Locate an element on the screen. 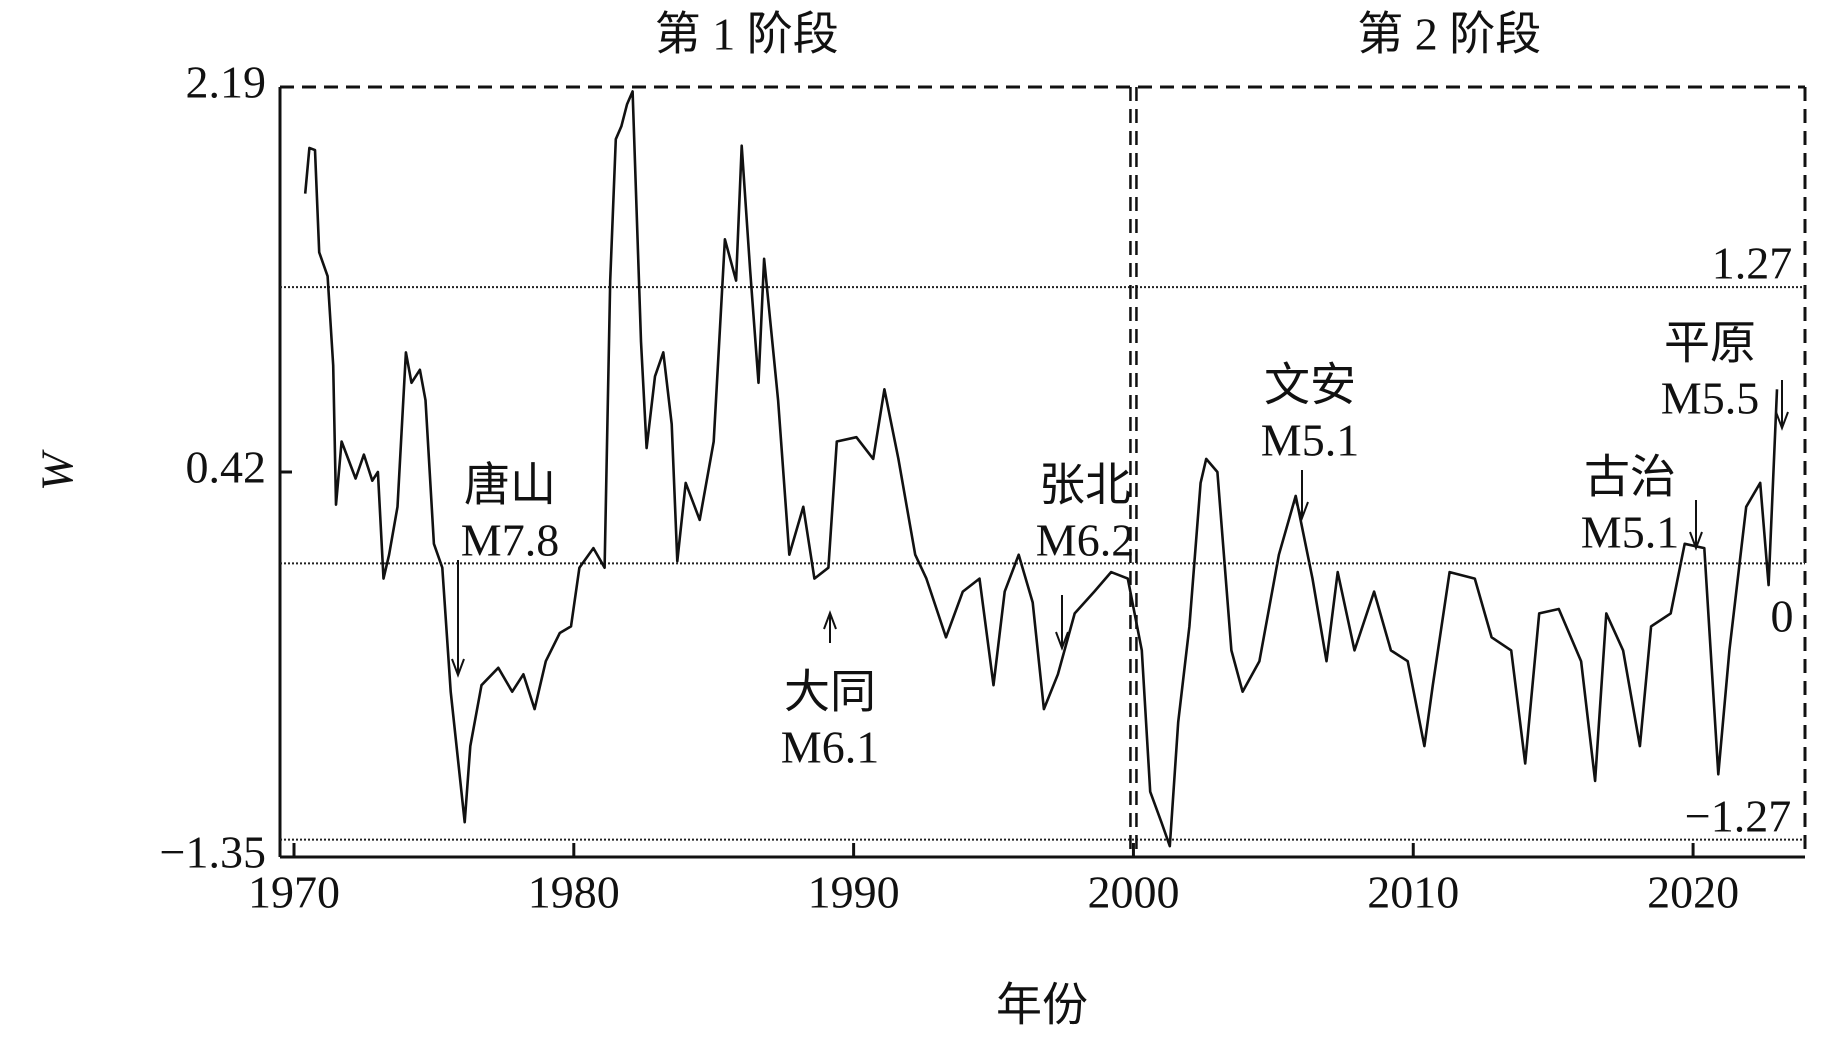 Image resolution: width=1843 pixels, height=1041 pixels. y-tick-label: −1.35 is located at coordinates (213, 852).